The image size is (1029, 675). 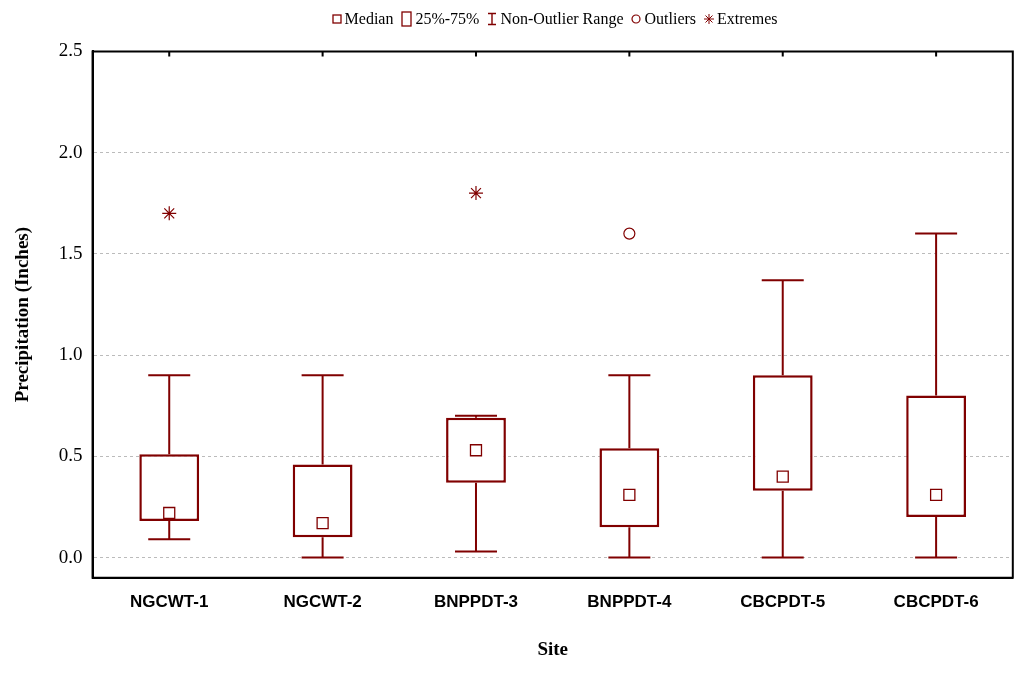 I want to click on y-tick-label: 0.0, so click(x=70, y=556).